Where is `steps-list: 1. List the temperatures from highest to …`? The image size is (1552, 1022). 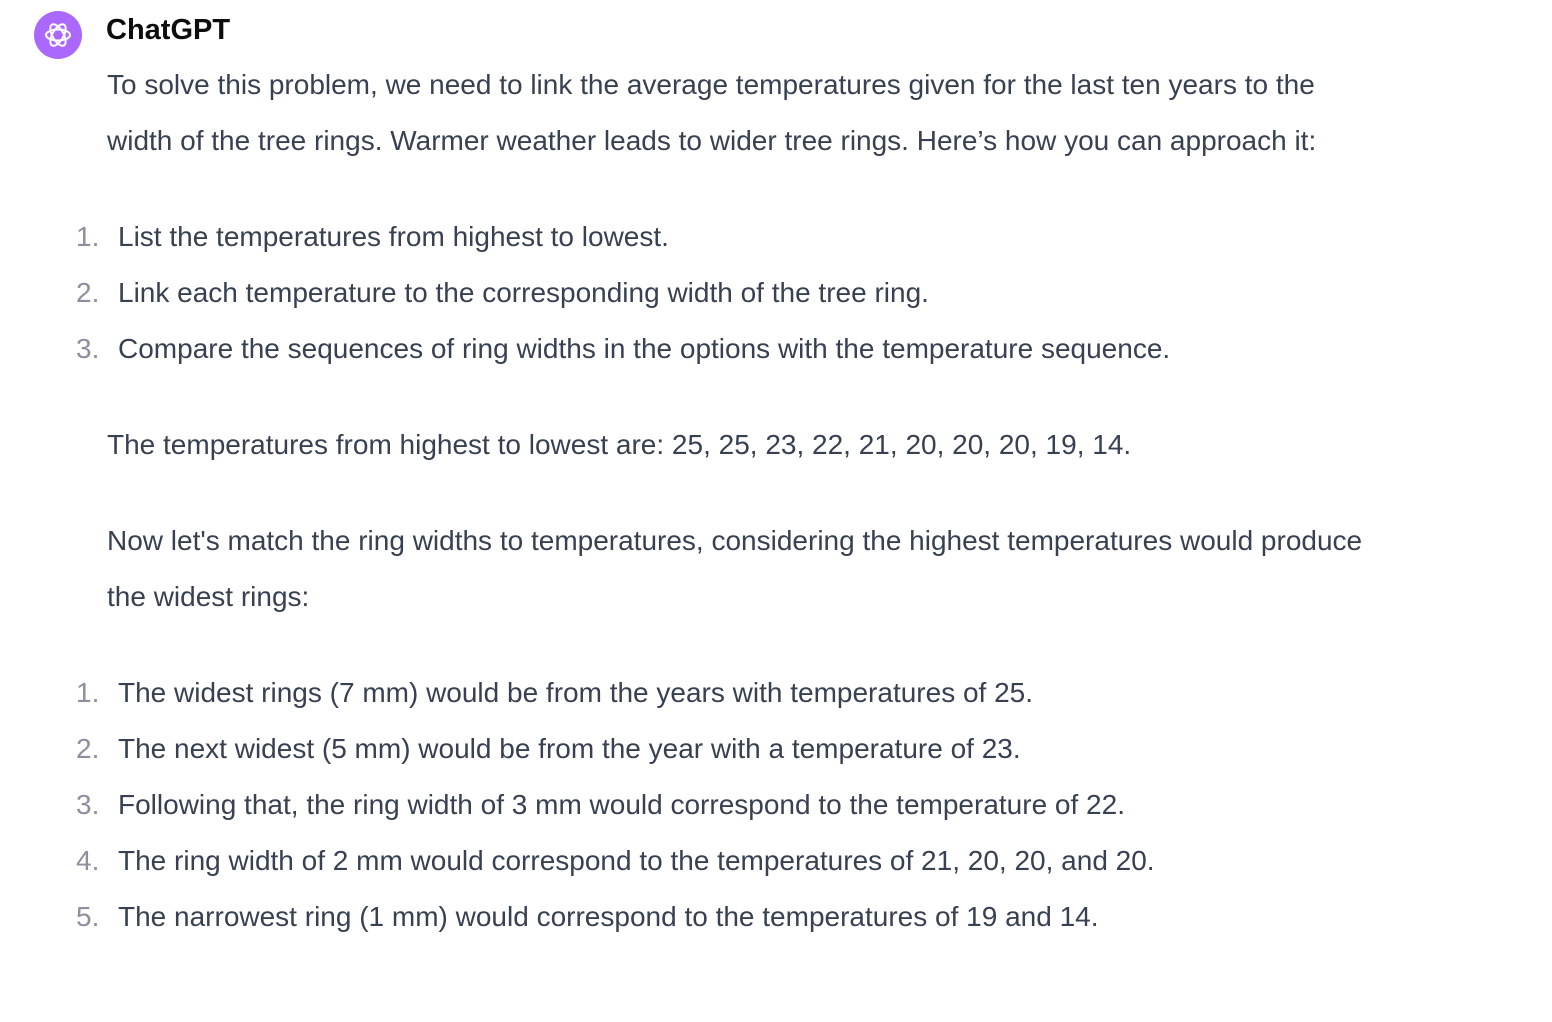 steps-list: 1. List the temperatures from highest to … is located at coordinates (721, 293).